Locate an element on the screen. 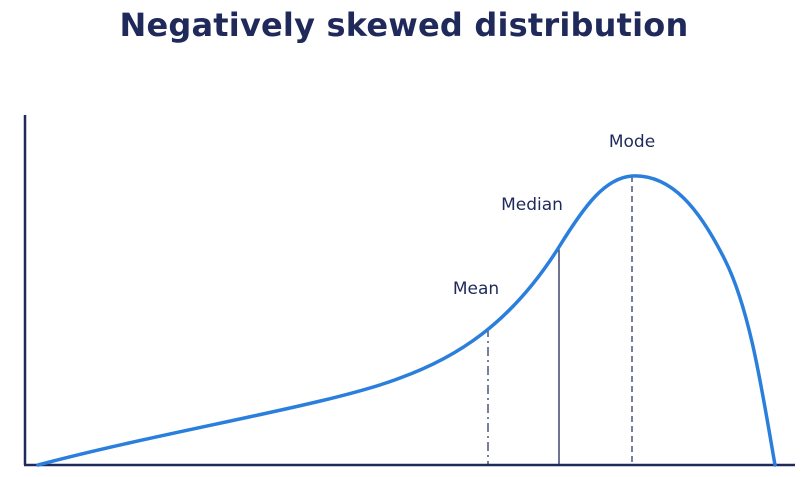  median-label: Median is located at coordinates (532, 205).